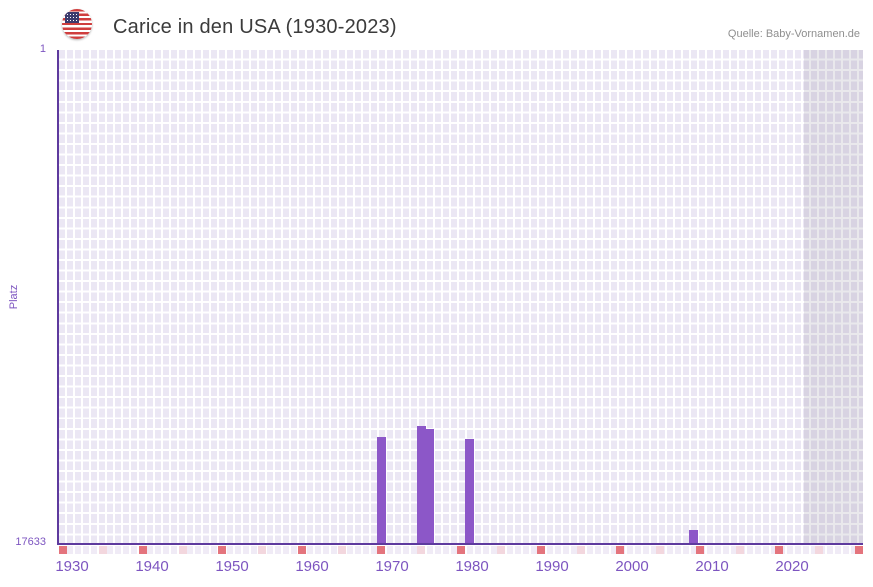 The height and width of the screenshot is (587, 873). What do you see at coordinates (793, 34) in the screenshot?
I see `source-label: Quelle: Baby-Vornamen.de` at bounding box center [793, 34].